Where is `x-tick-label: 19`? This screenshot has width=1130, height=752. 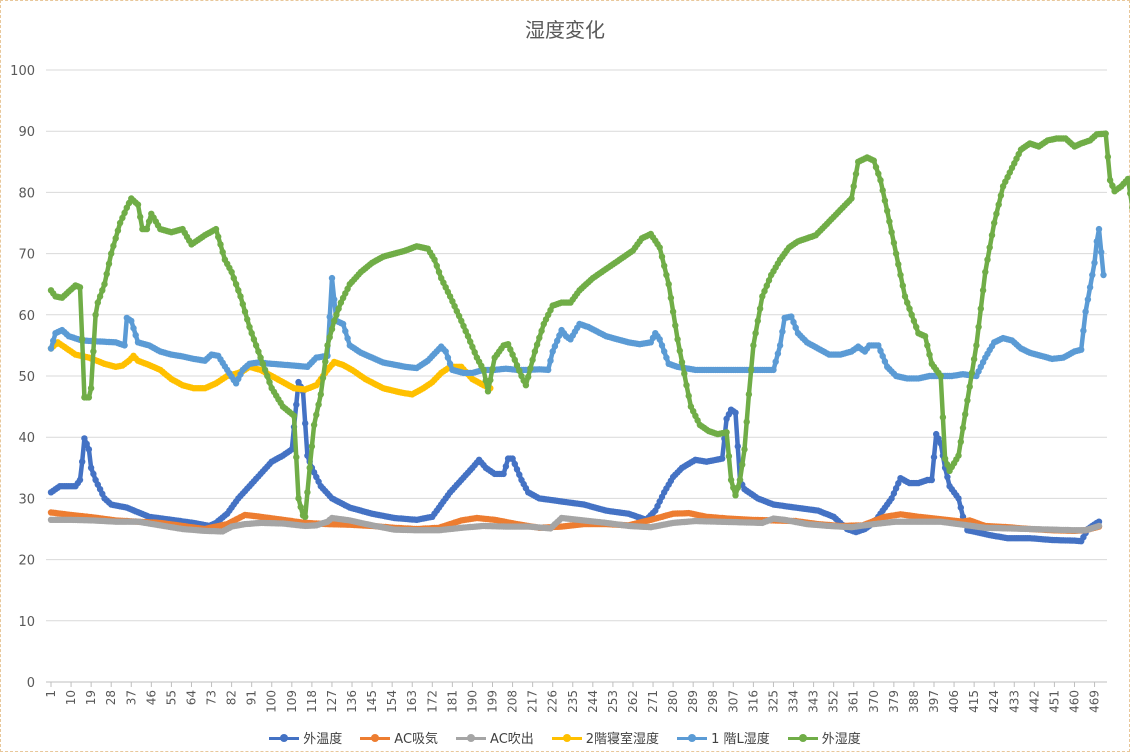 x-tick-label: 19 is located at coordinates (91, 697).